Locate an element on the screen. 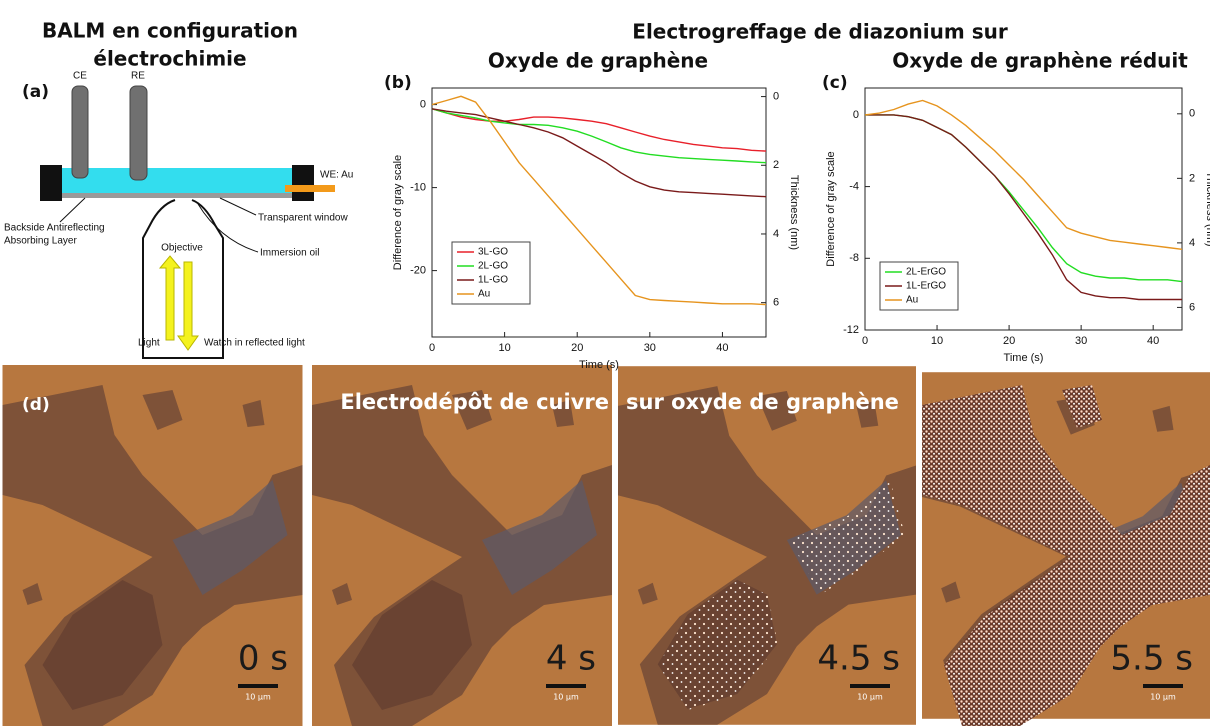 The image size is (1210, 726). label: Transparent window is located at coordinates (303, 218).